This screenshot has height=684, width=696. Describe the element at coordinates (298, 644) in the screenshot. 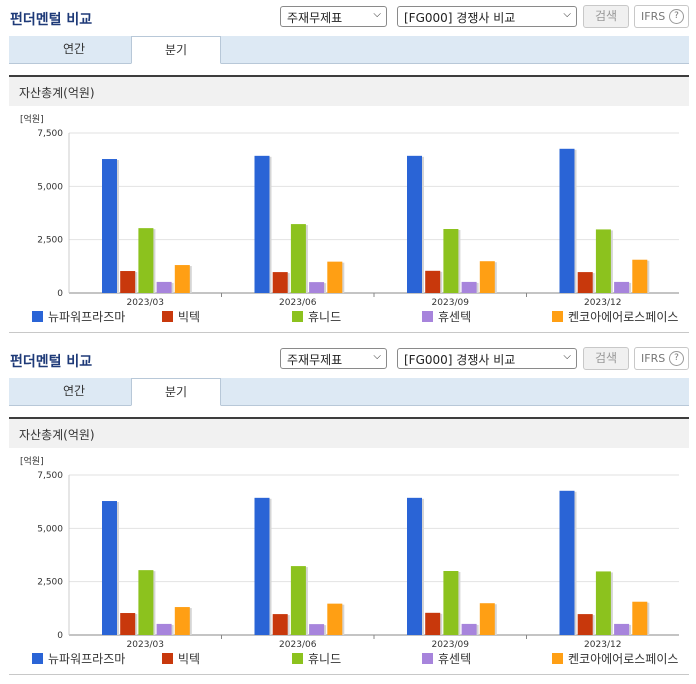

I see `x-tick-label: 2023/06` at that location.